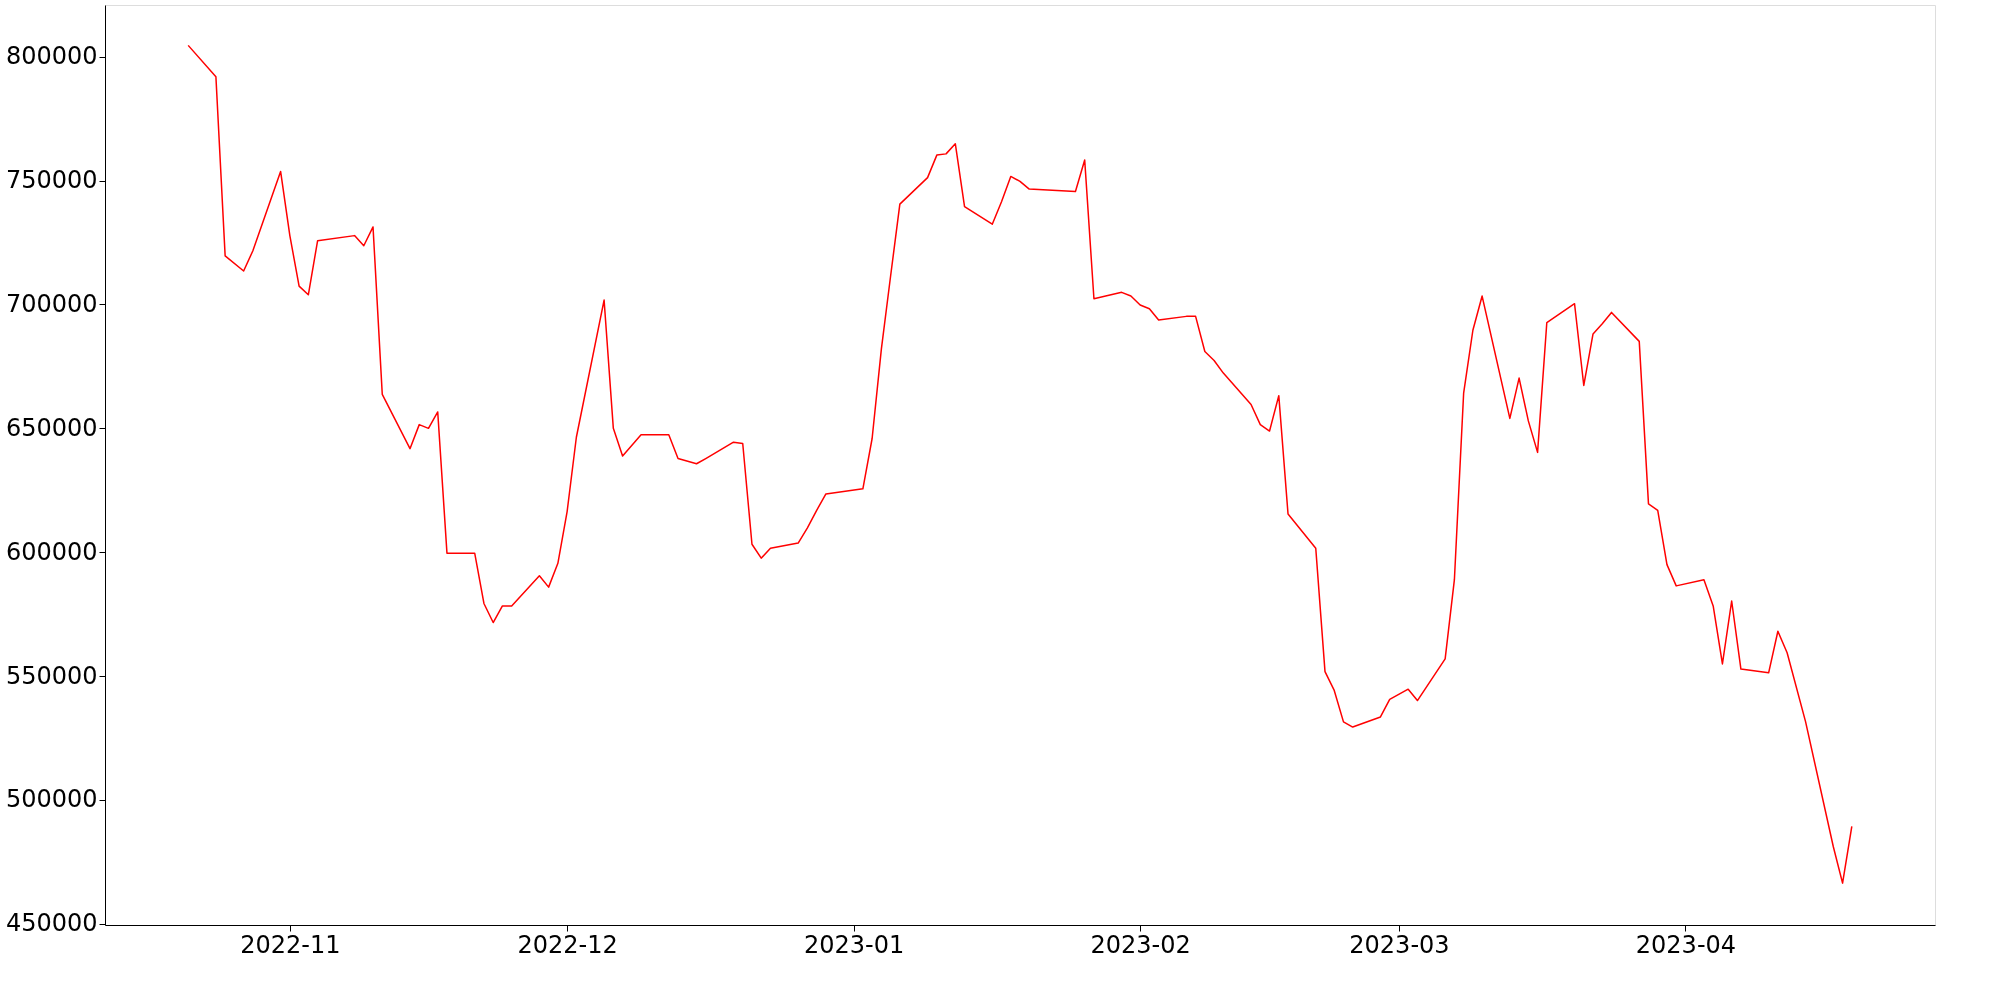 This screenshot has width=2000, height=1000. Describe the element at coordinates (854, 944) in the screenshot. I see `x-tick-label: 2023-01` at that location.